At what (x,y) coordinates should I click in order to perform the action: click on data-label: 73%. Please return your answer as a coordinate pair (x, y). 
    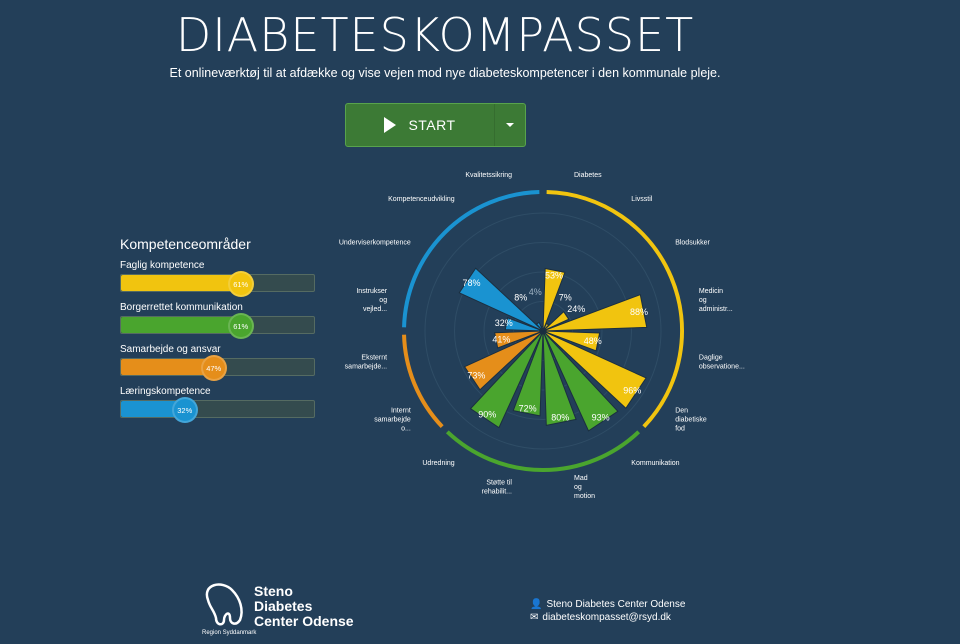
    Looking at the image, I should click on (476, 376).